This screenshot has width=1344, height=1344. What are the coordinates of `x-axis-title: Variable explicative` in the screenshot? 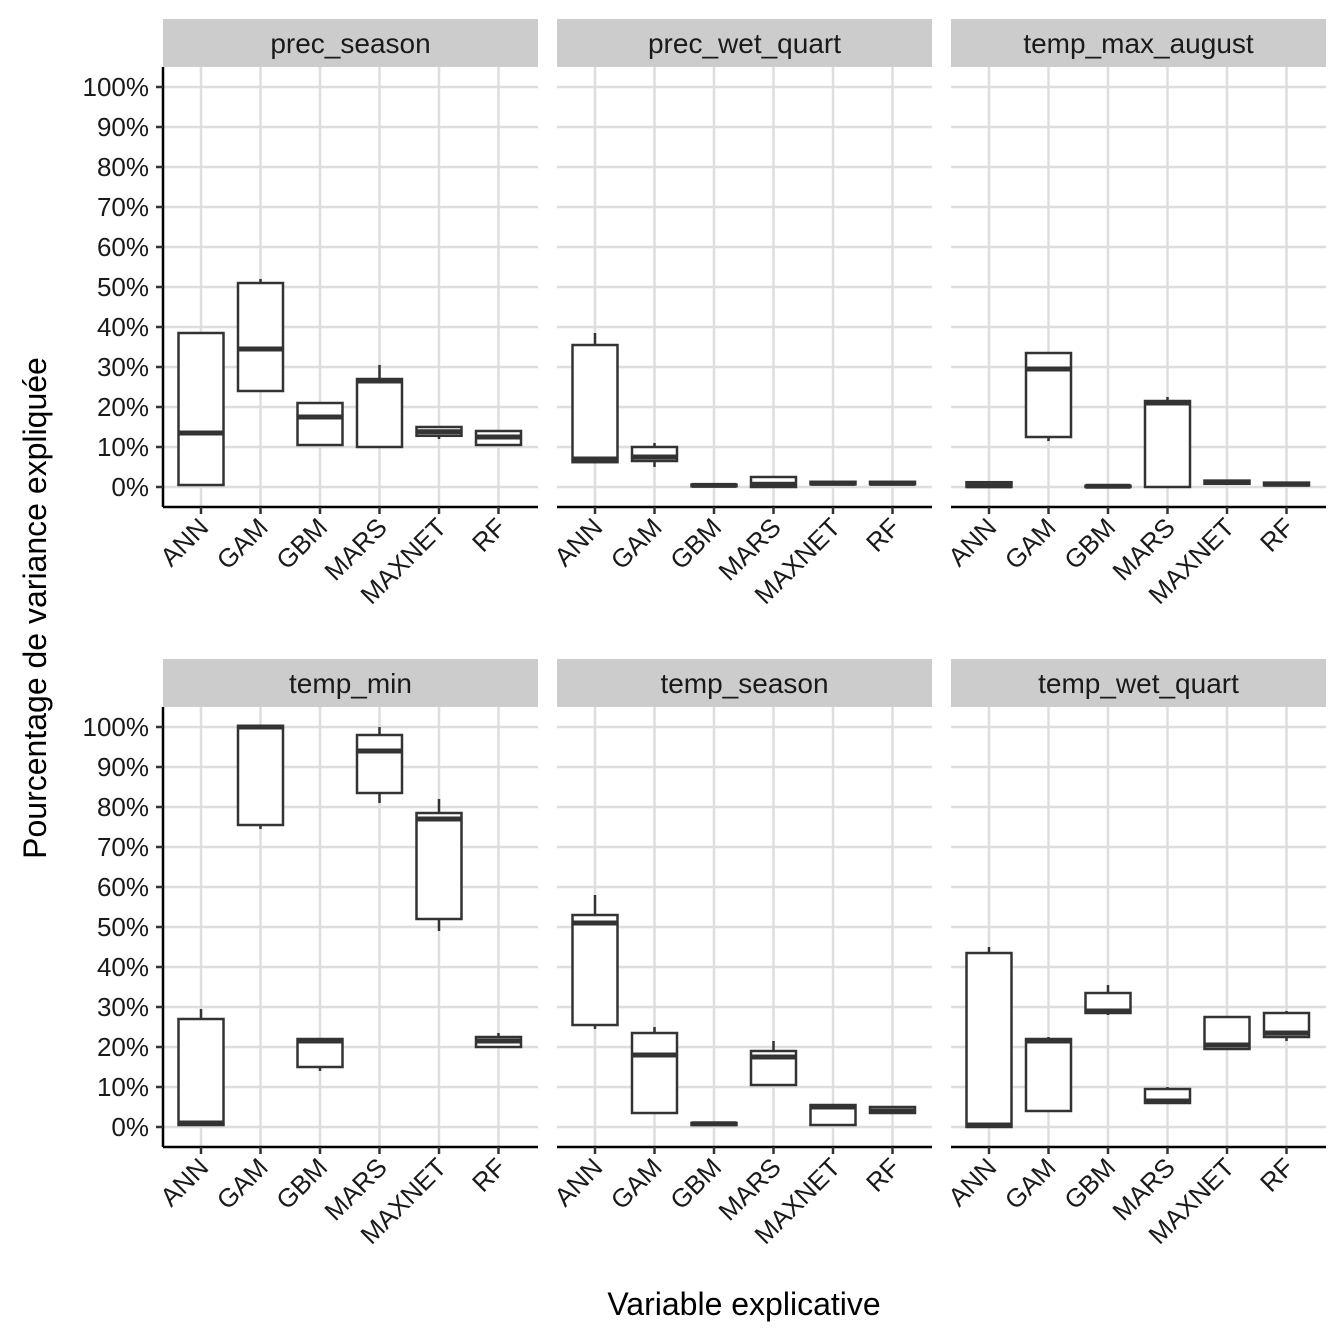 It's located at (743, 1304).